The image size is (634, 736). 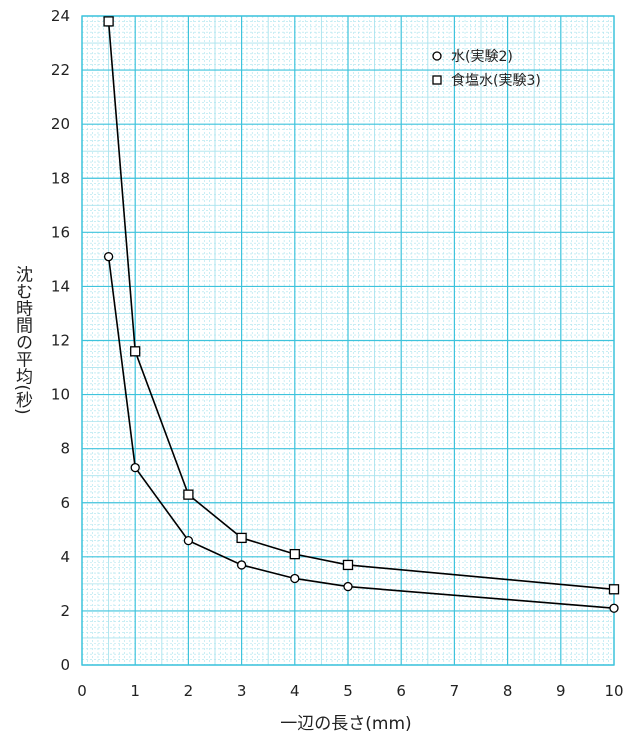 I want to click on x-tick-label: 7, so click(x=455, y=691).